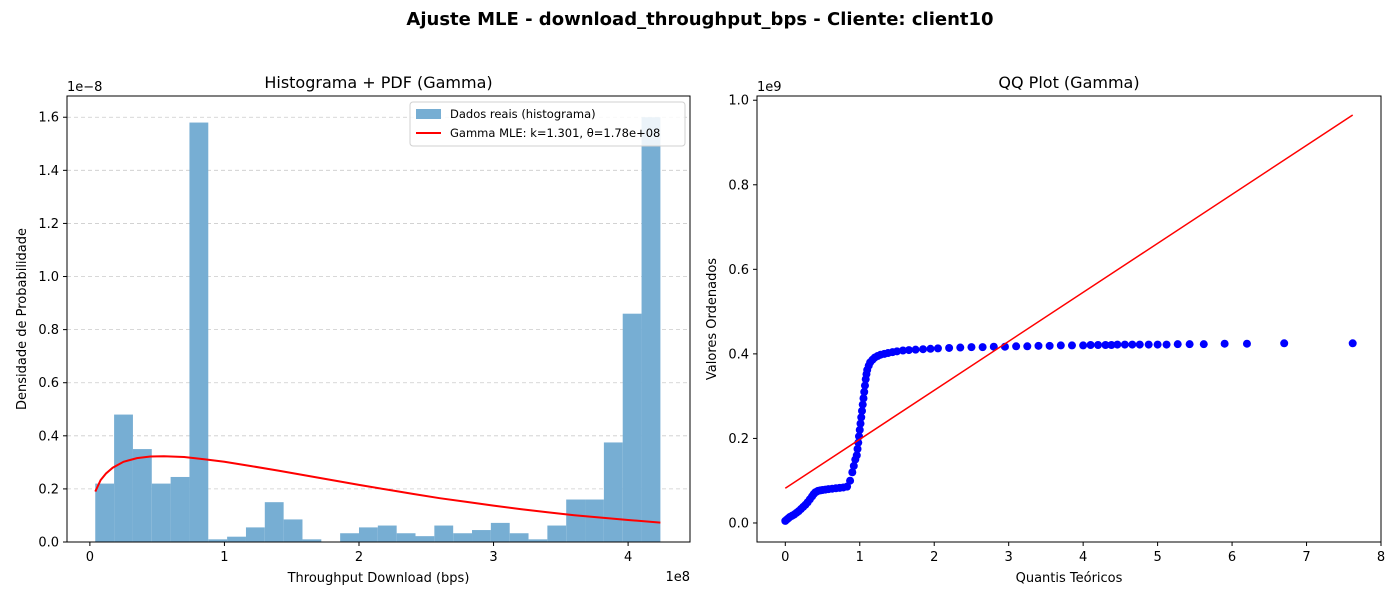 This screenshot has width=1400, height=600. Describe the element at coordinates (769, 87) in the screenshot. I see `chart2-y-offset-text: 1e9` at that location.